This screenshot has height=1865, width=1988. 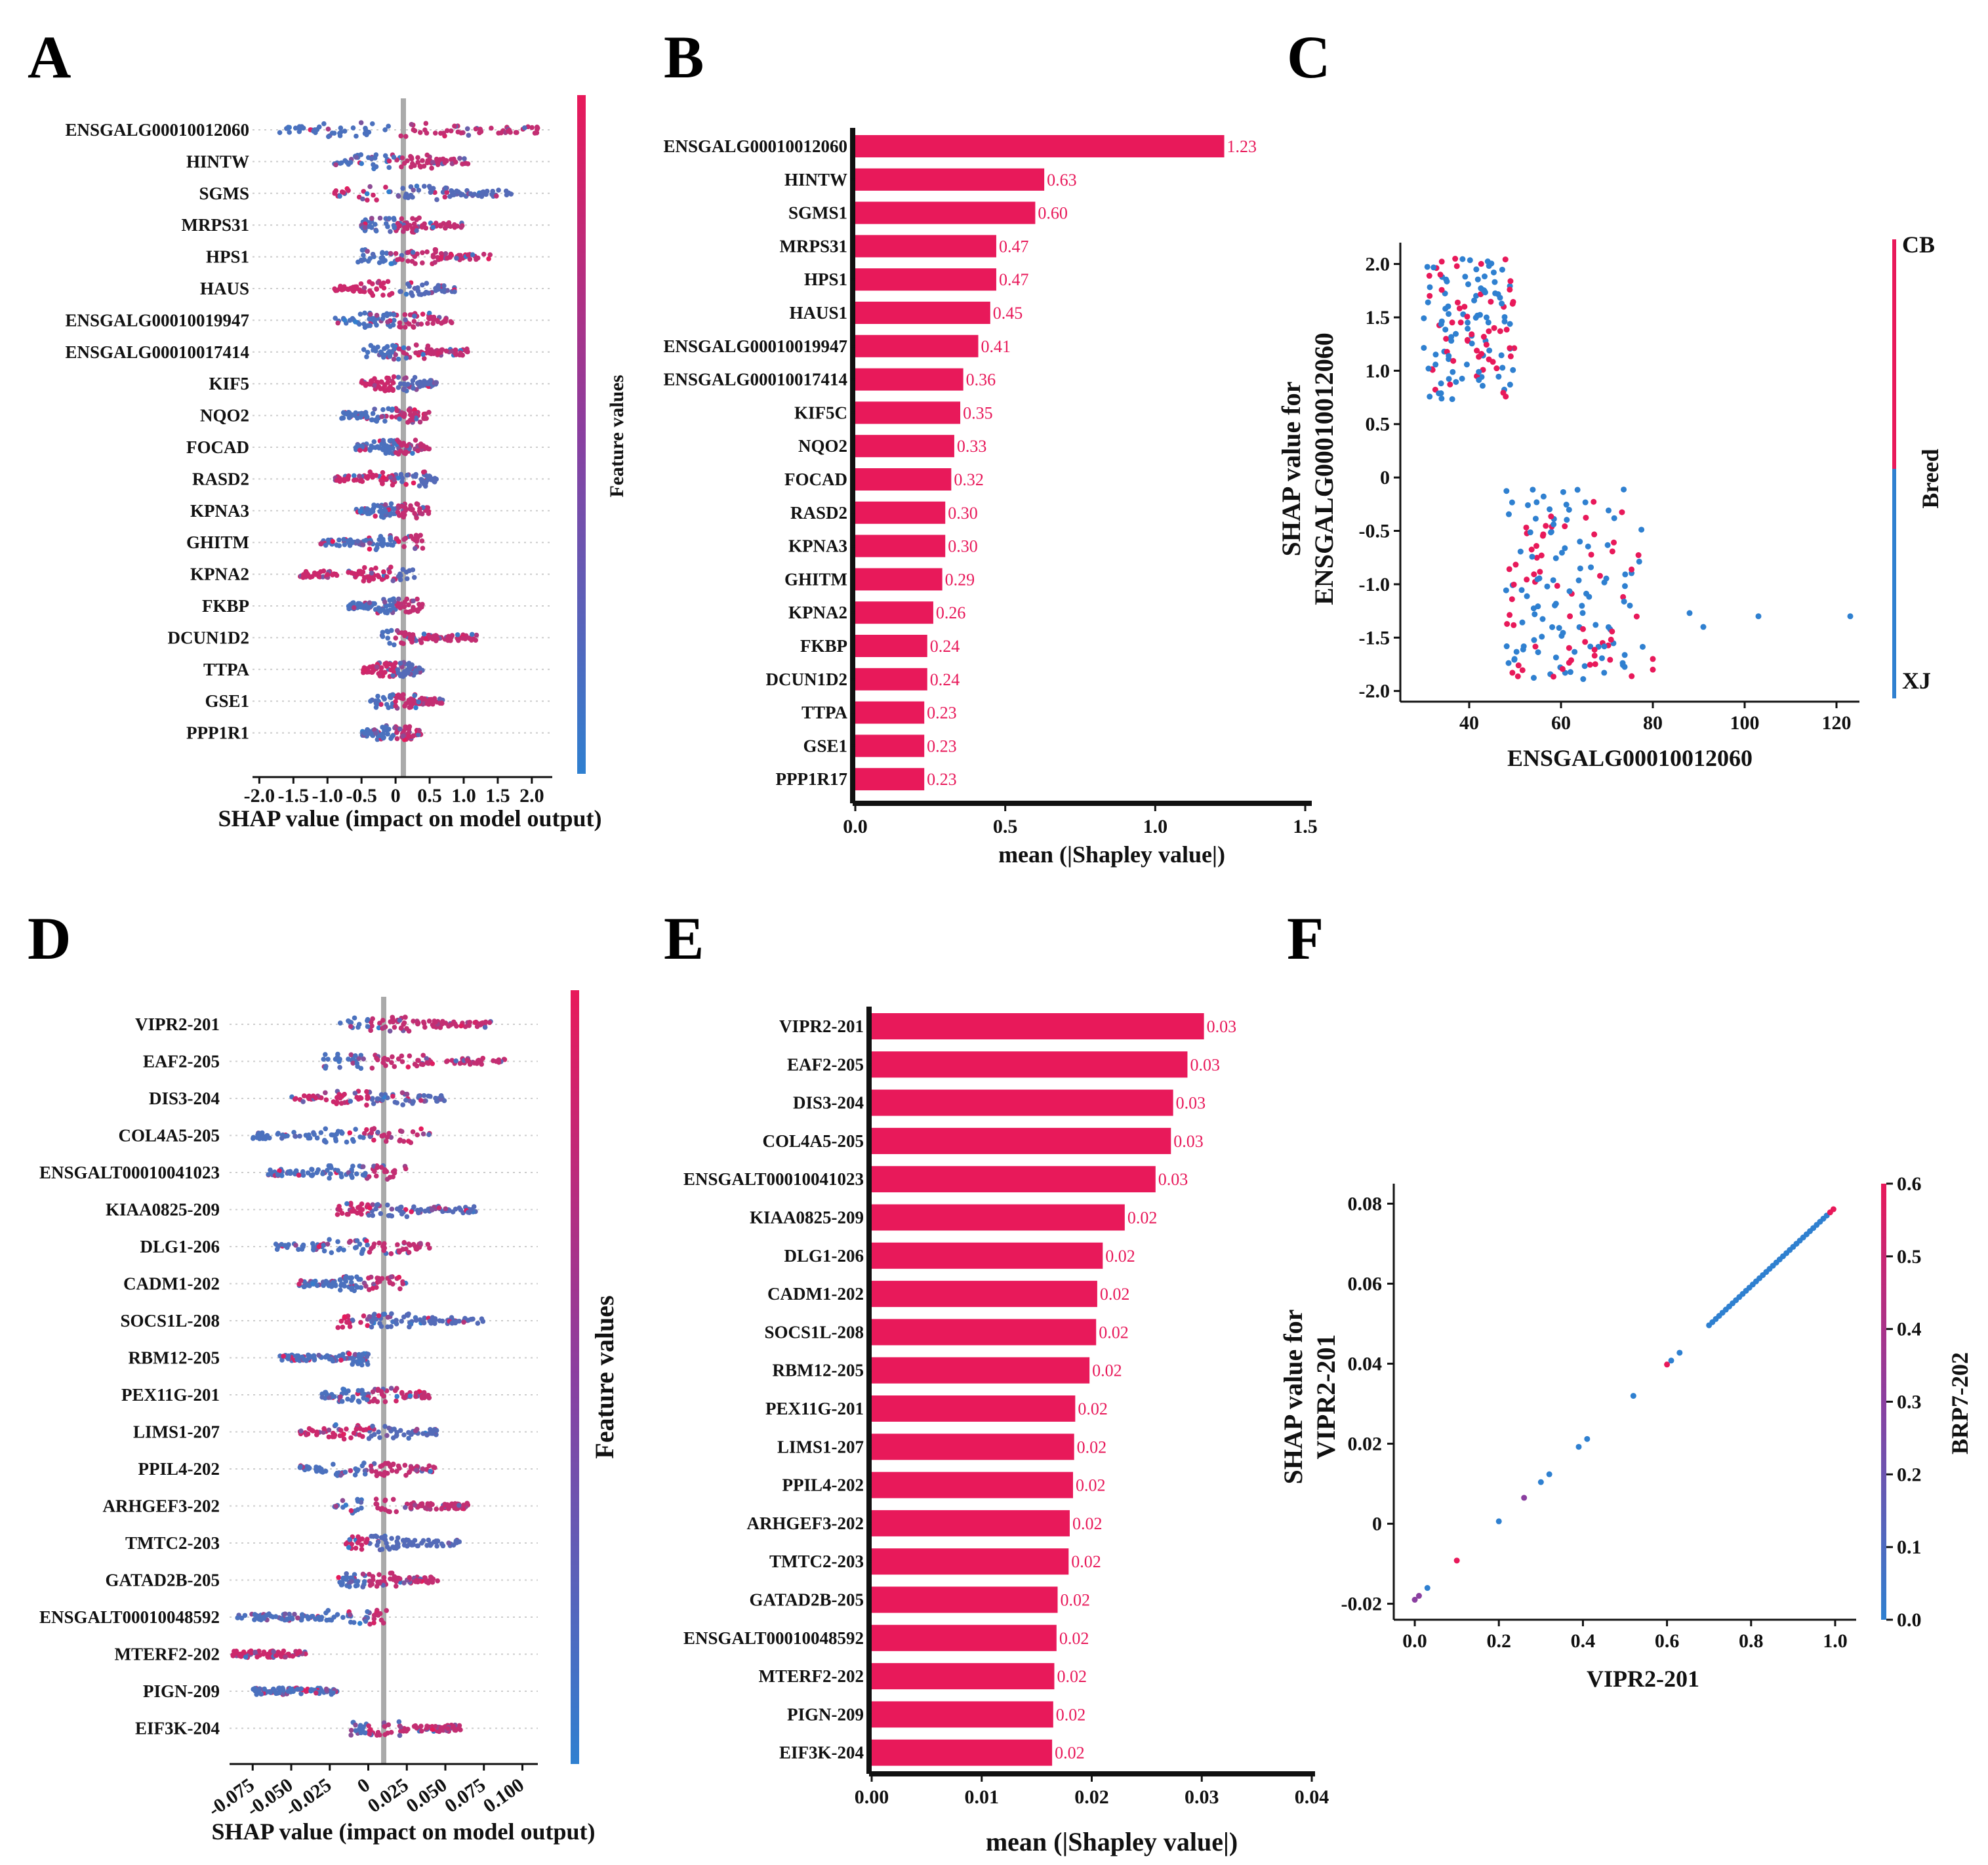 What do you see at coordinates (1918, 244) in the screenshot?
I see `panel-c-colorbar-top-label: CB` at bounding box center [1918, 244].